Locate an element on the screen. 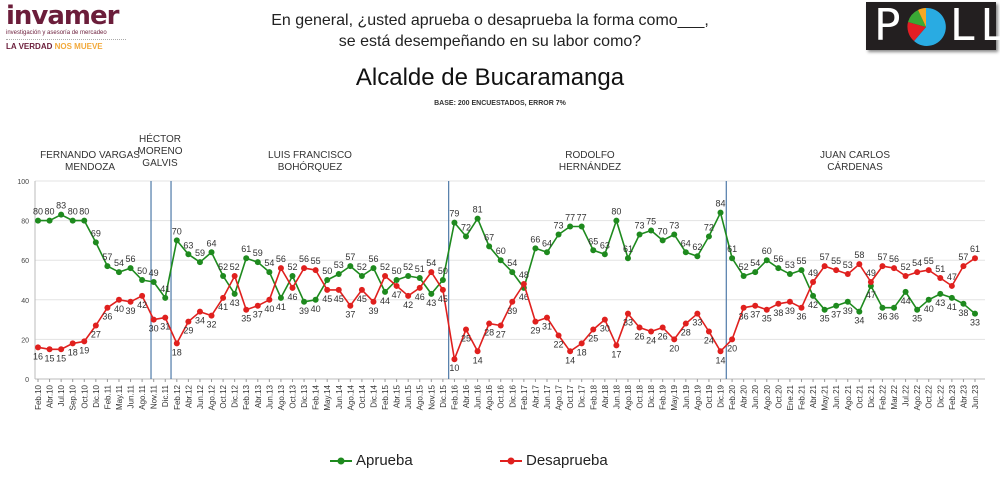 This screenshot has width=1000, height=480. data-label-desaprueba: 35 is located at coordinates (246, 319).